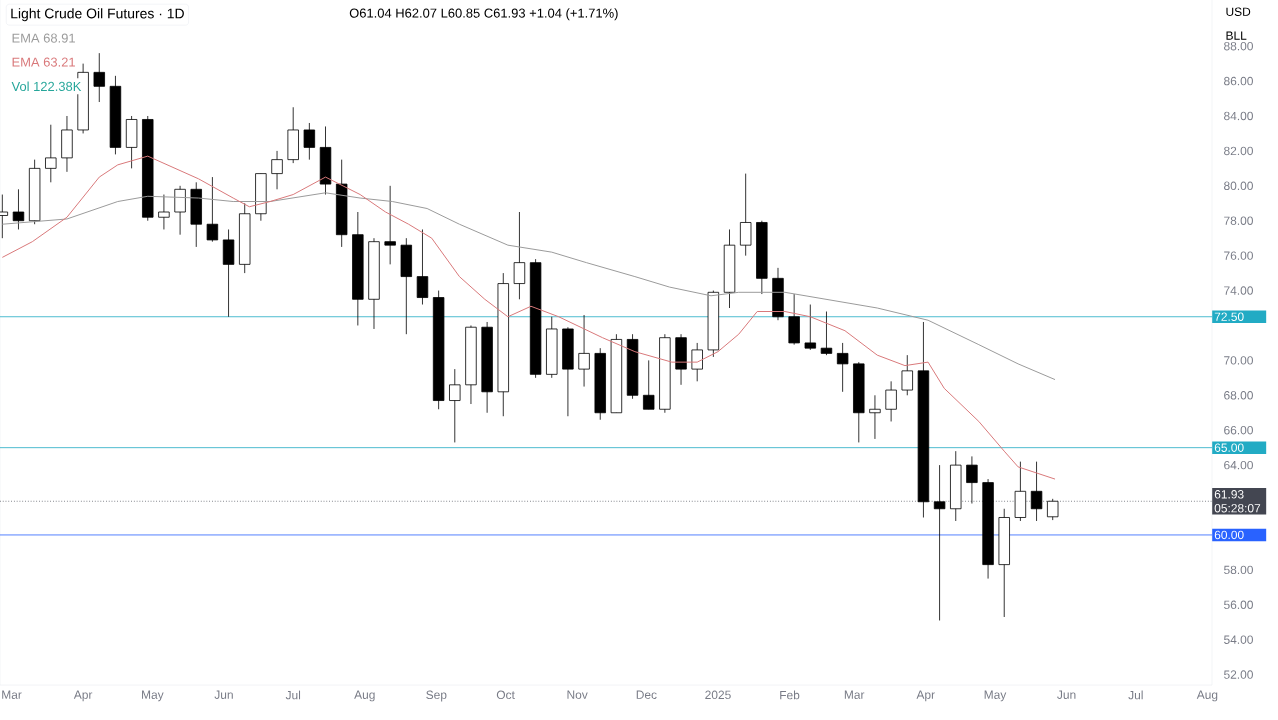 The width and height of the screenshot is (1278, 720). I want to click on y-tick-label: 80.00, so click(1238, 186).